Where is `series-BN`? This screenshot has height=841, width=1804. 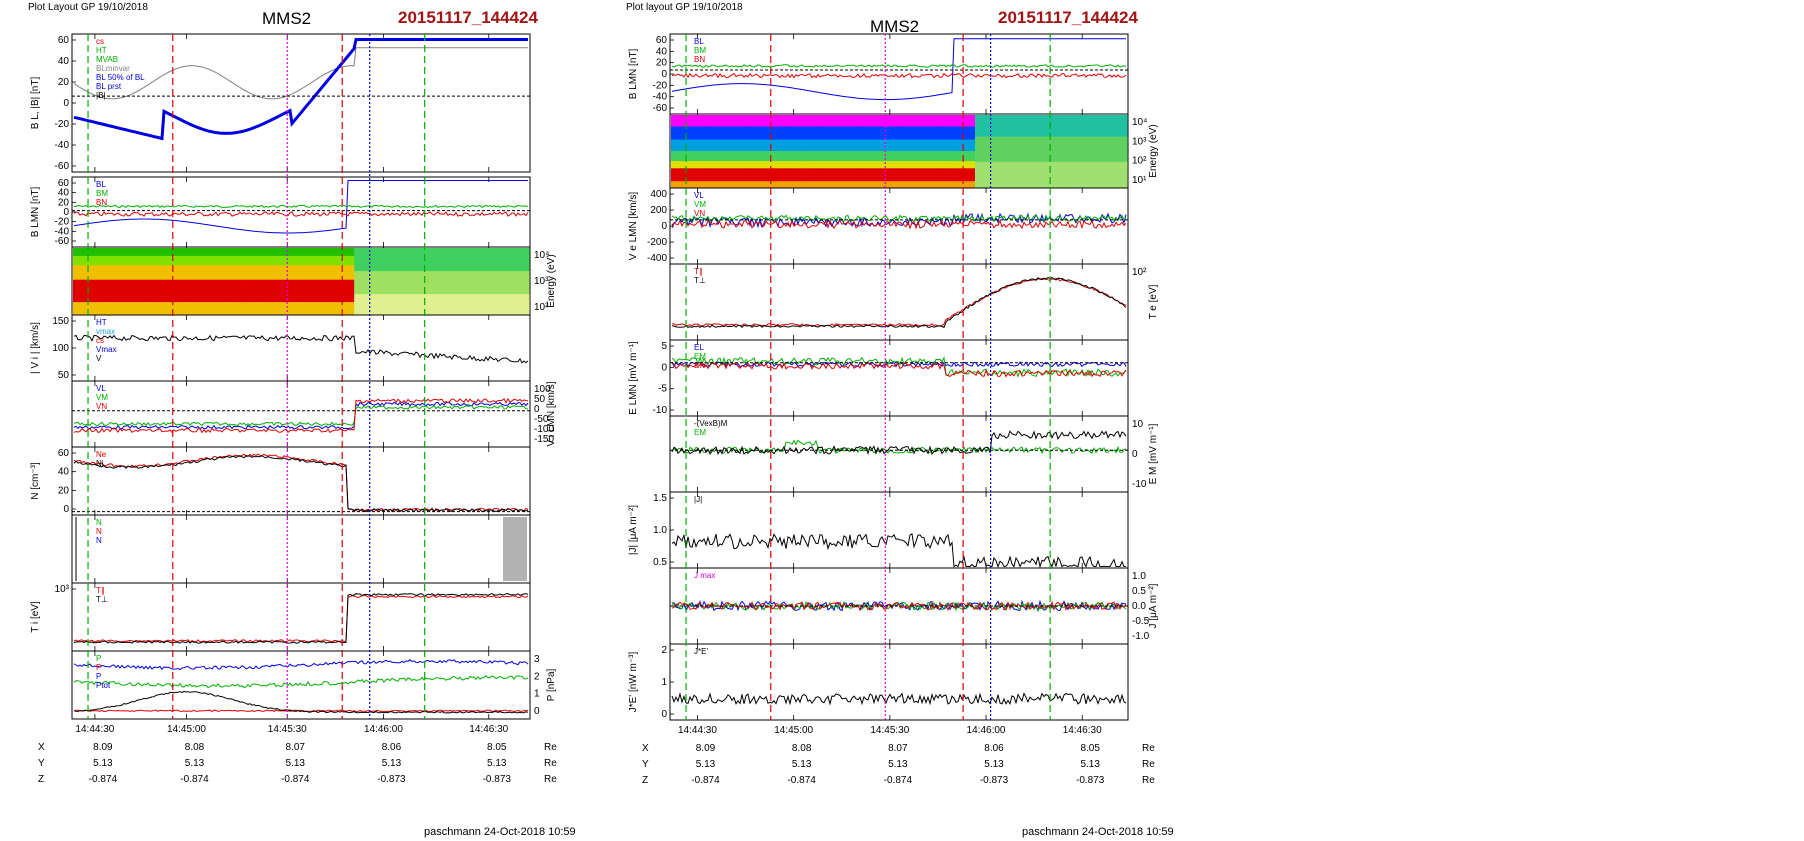
series-BN is located at coordinates (899, 75).